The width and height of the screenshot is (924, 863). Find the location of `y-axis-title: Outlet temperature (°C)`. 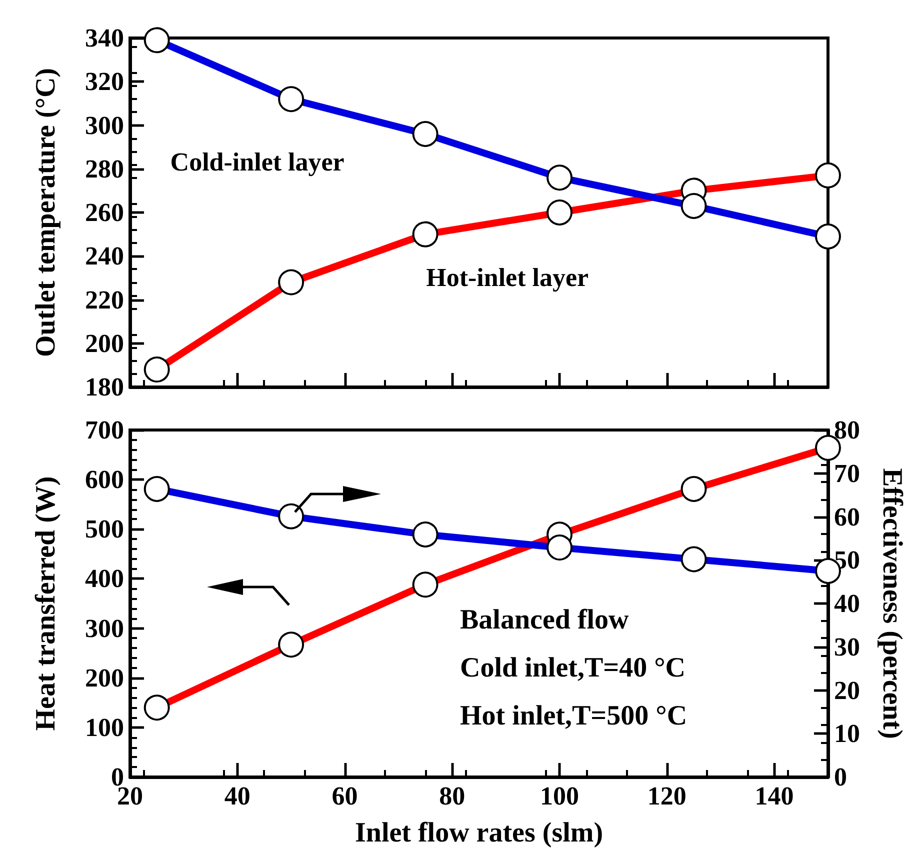

y-axis-title: Outlet temperature (°C) is located at coordinates (46, 213).